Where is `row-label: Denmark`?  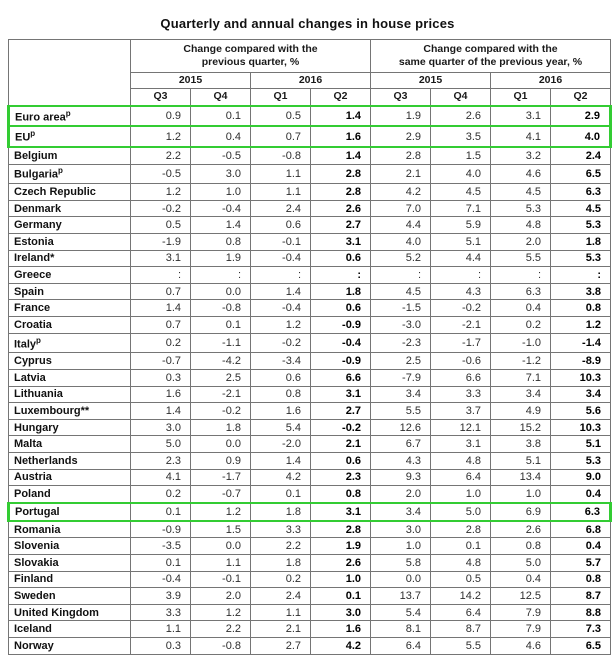 row-label: Denmark is located at coordinates (69, 208).